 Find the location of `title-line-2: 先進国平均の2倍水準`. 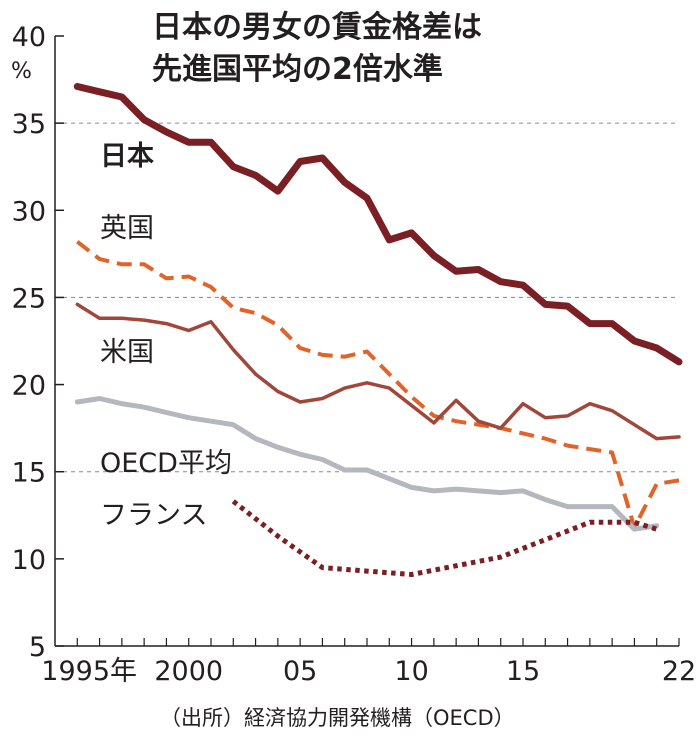

title-line-2: 先進国平均の2倍水準 is located at coordinates (297, 69).